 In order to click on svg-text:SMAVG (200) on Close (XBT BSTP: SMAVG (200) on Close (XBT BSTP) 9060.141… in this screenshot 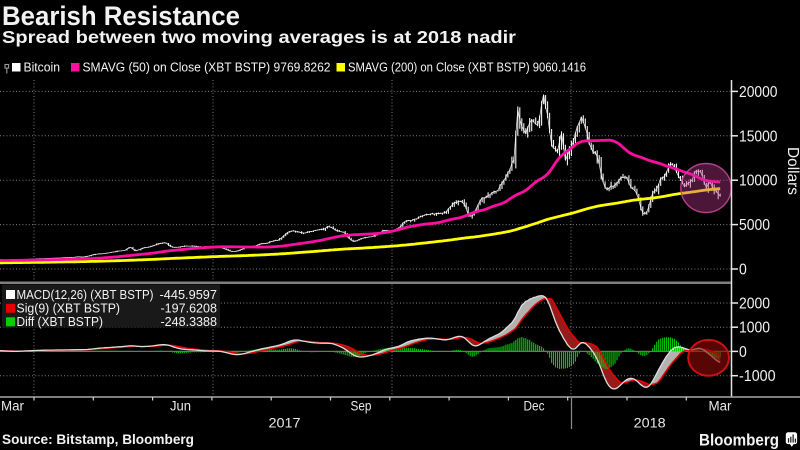, I will do `click(467, 68)`.